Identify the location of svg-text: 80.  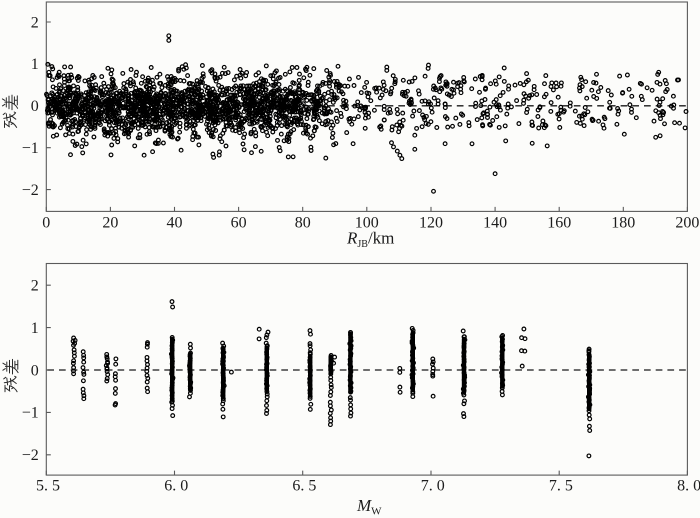
(303, 222).